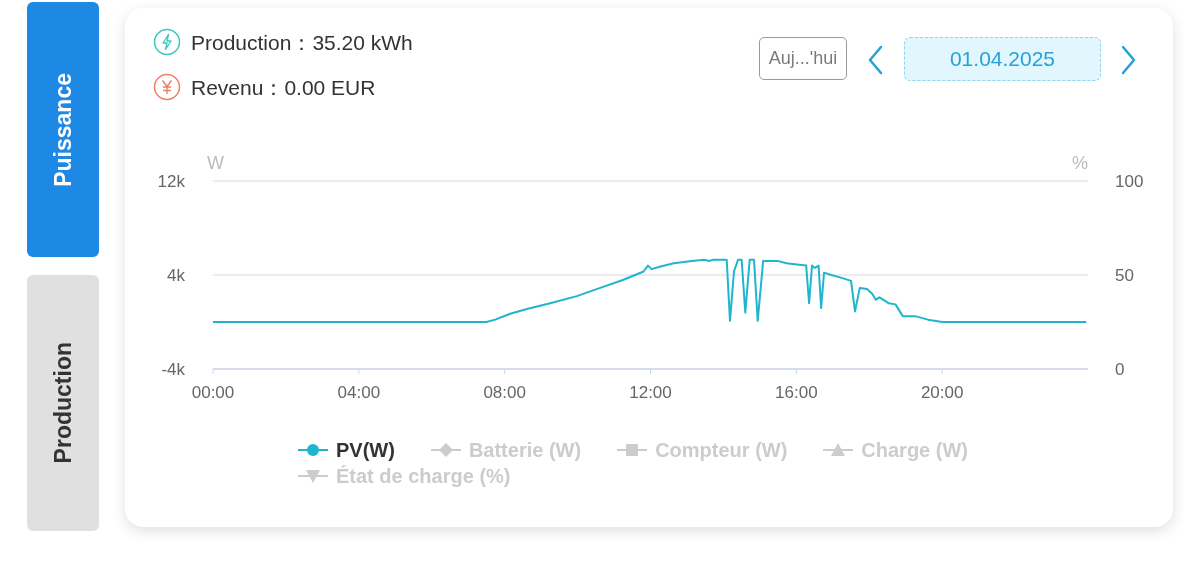 The width and height of the screenshot is (1200, 567). What do you see at coordinates (504, 393) in the screenshot?
I see `x-tick-label: 08:00` at bounding box center [504, 393].